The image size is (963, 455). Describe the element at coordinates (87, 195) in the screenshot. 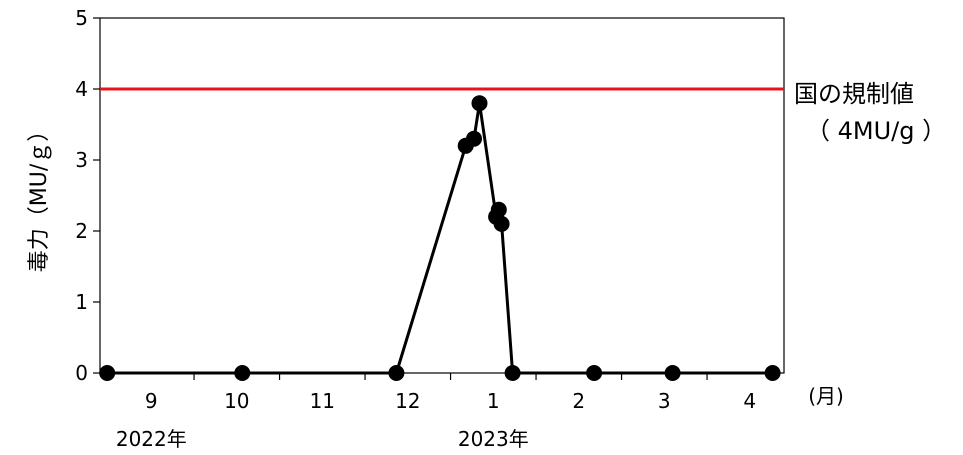

I see `y-axis-ticks: 0 1 2 3 4 5` at that location.